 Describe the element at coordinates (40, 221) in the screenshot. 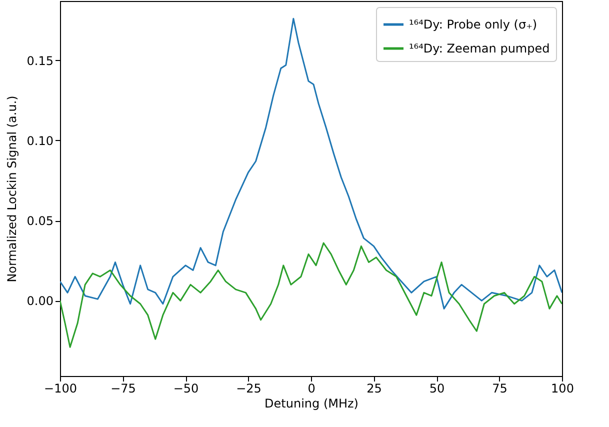

I see `y-tick-label: 0.05` at that location.